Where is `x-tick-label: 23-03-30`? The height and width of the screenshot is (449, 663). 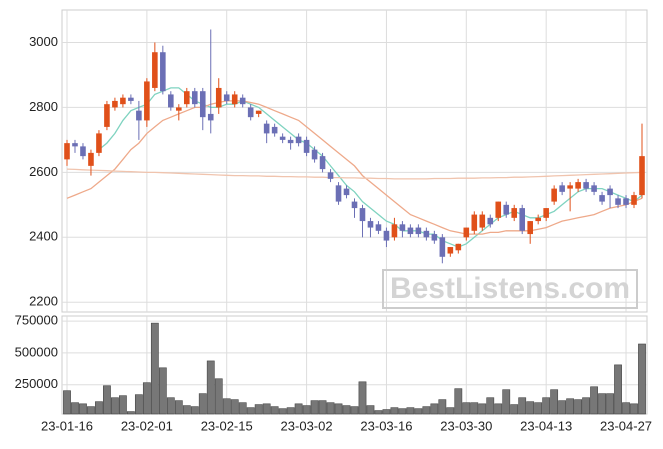 x-tick-label: 23-03-30 is located at coordinates (466, 425).